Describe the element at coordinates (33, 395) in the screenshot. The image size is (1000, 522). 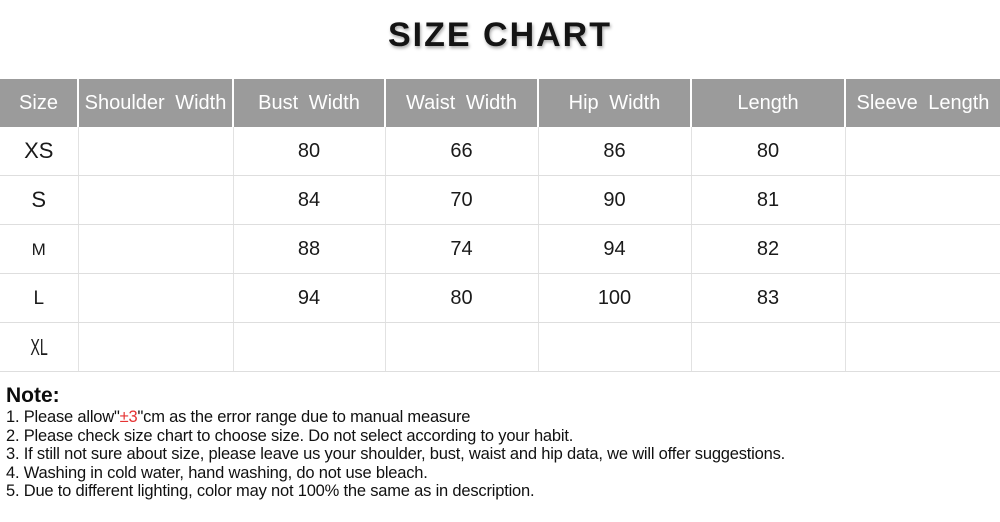
I see `notes-heading: Note:` at that location.